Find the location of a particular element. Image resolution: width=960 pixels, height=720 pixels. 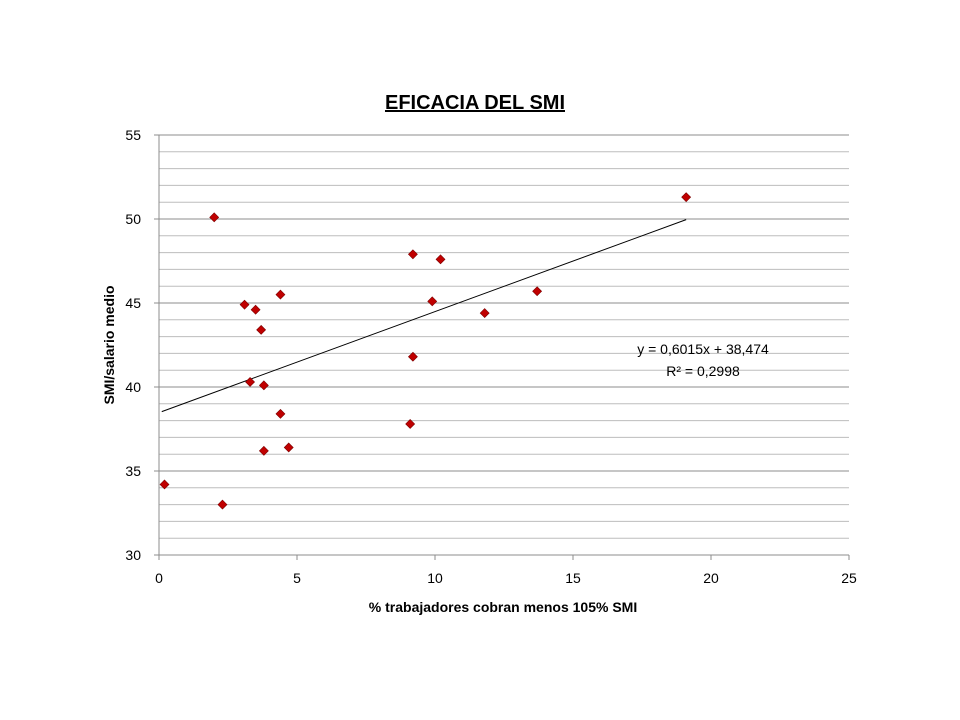

y-tick-label: 55 is located at coordinates (133, 135).